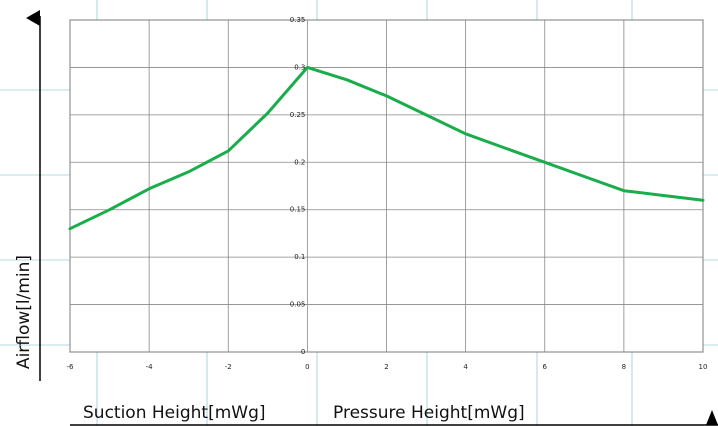 This screenshot has width=718, height=426. What do you see at coordinates (303, 352) in the screenshot?
I see `y-tick-label: 0` at bounding box center [303, 352].